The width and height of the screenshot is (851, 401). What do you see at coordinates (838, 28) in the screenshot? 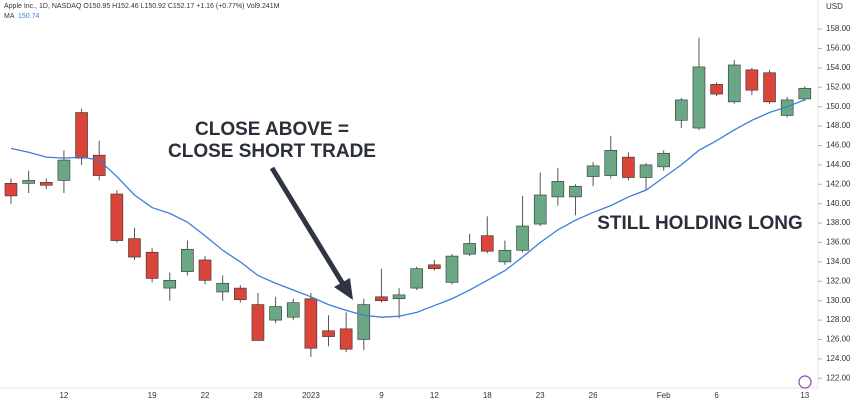
I see `y-tick-label: 158.00` at bounding box center [838, 28].